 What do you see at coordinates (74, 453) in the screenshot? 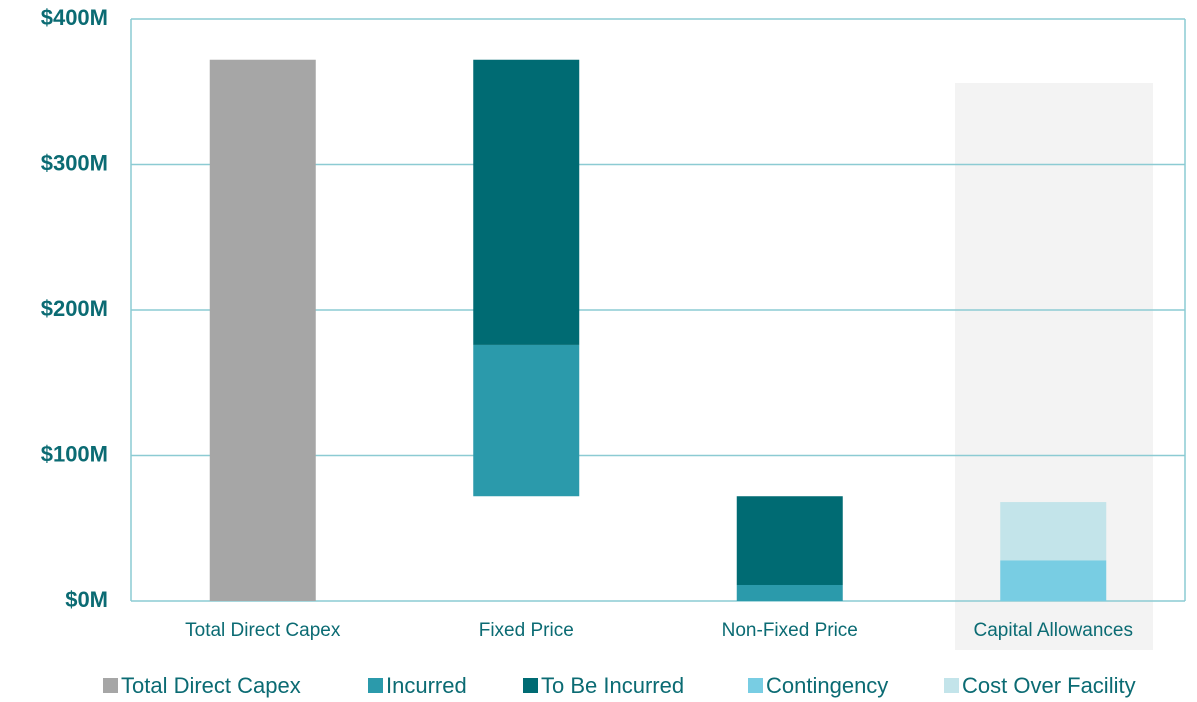
I see `y-tick-label: $100M` at bounding box center [74, 453].